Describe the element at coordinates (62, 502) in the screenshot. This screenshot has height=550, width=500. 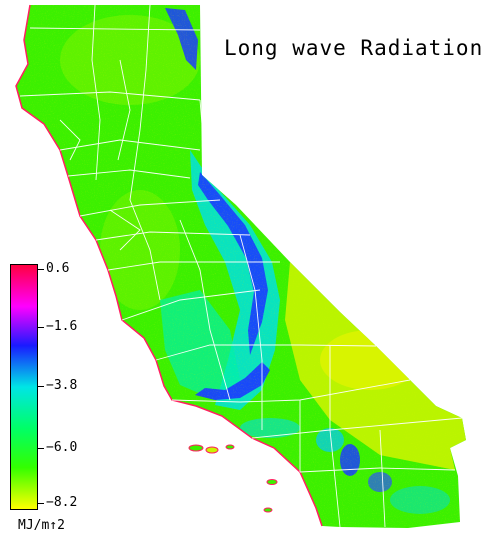
I see `legend-label-bottom: −8.2` at that location.